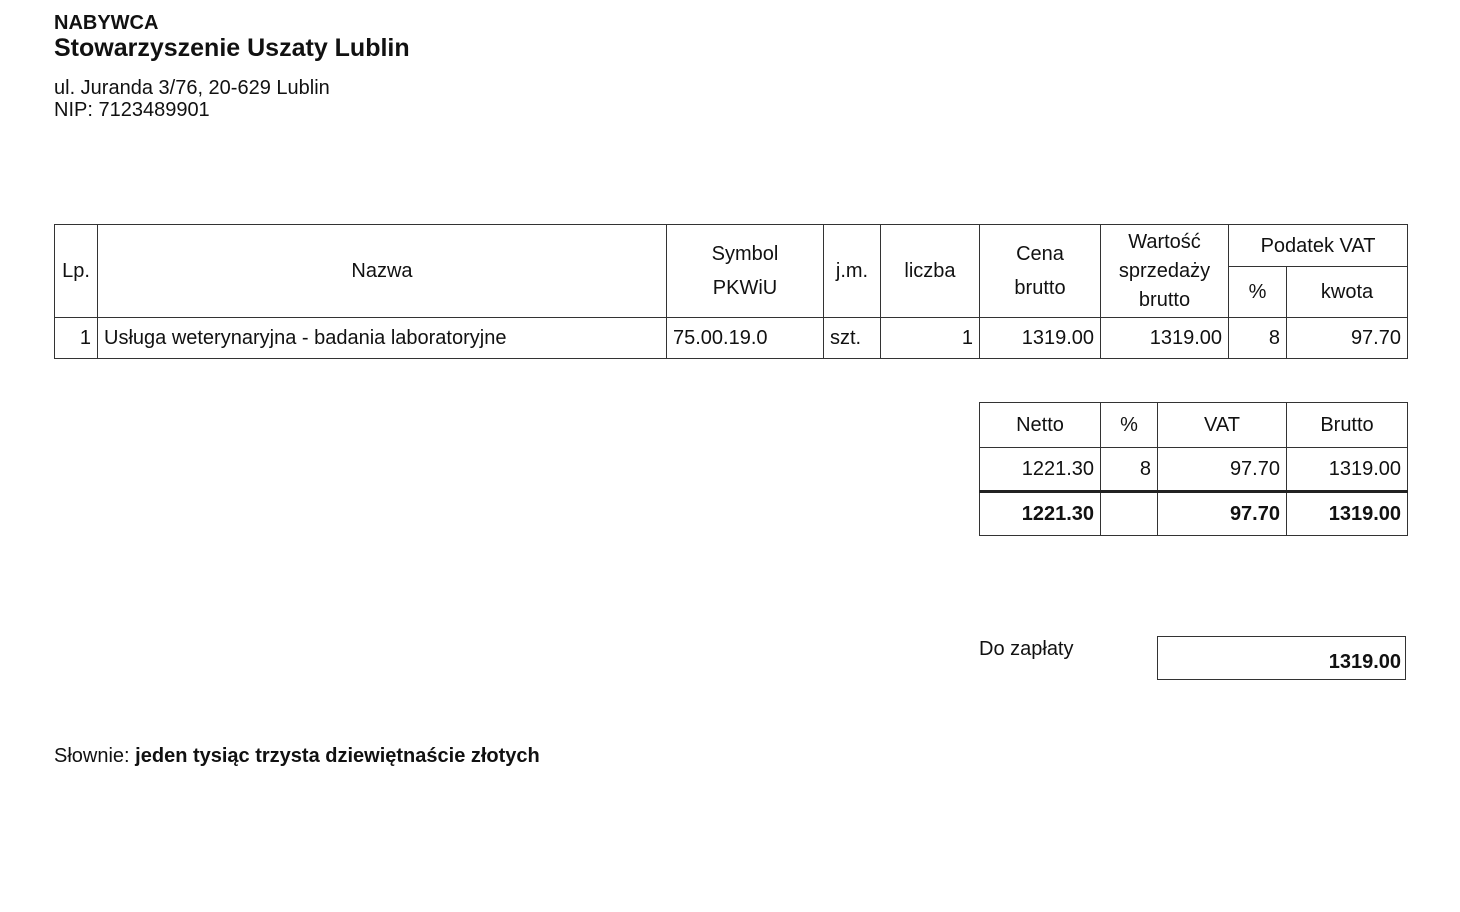 The height and width of the screenshot is (912, 1460). Describe the element at coordinates (1222, 425) in the screenshot. I see `summary-header-vat: VAT` at that location.